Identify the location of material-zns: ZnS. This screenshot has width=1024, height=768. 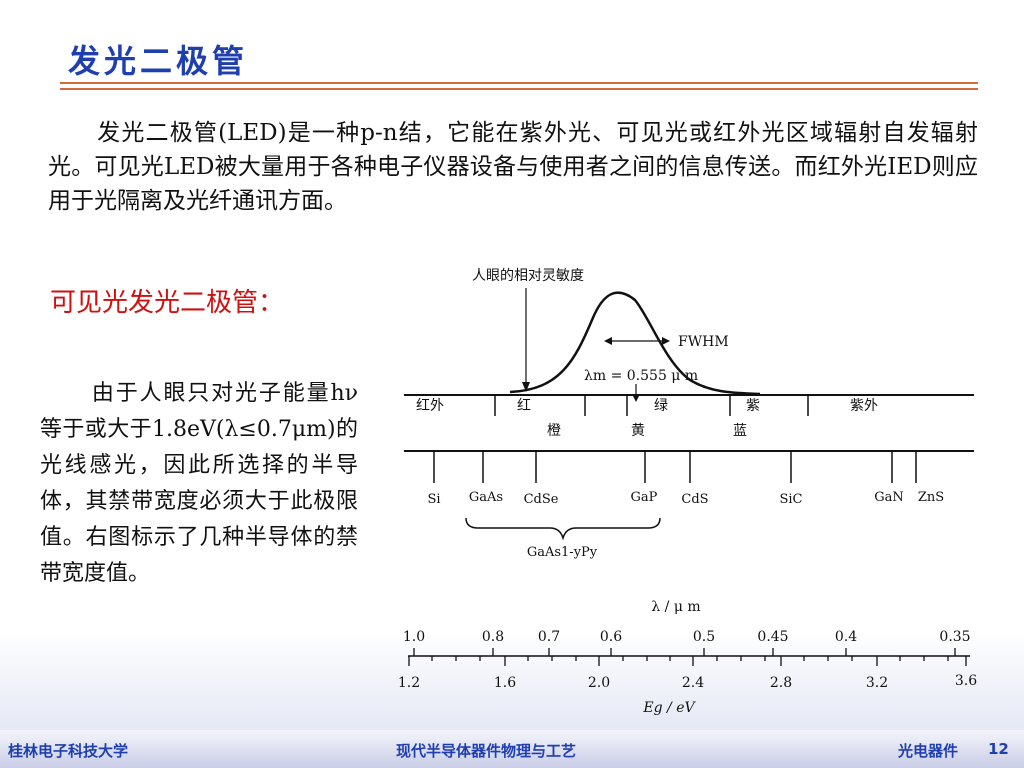
(931, 497).